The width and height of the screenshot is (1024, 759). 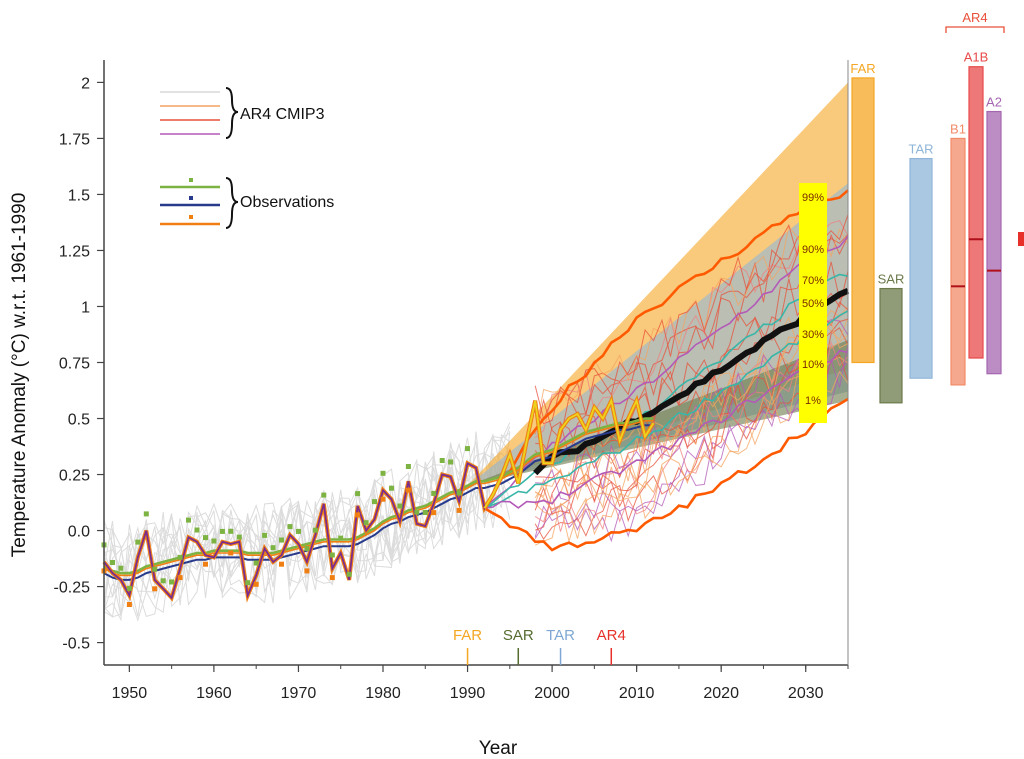 What do you see at coordinates (813, 401) in the screenshot?
I see `percentile-label: 1%` at bounding box center [813, 401].